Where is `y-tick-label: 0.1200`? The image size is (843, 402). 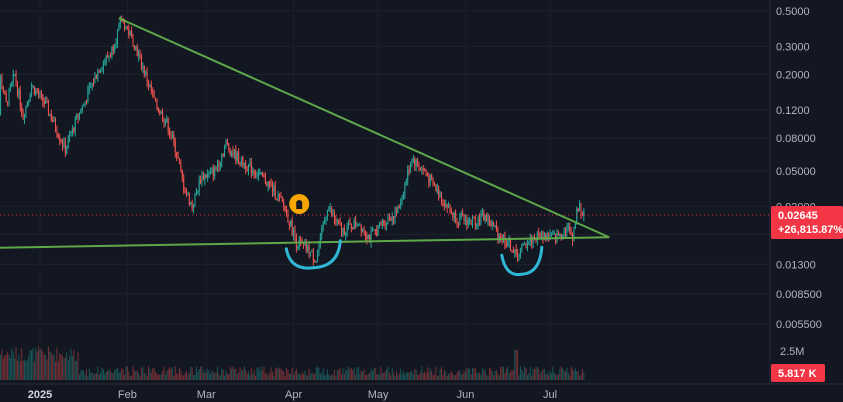
y-tick-label: 0.1200 is located at coordinates (793, 111).